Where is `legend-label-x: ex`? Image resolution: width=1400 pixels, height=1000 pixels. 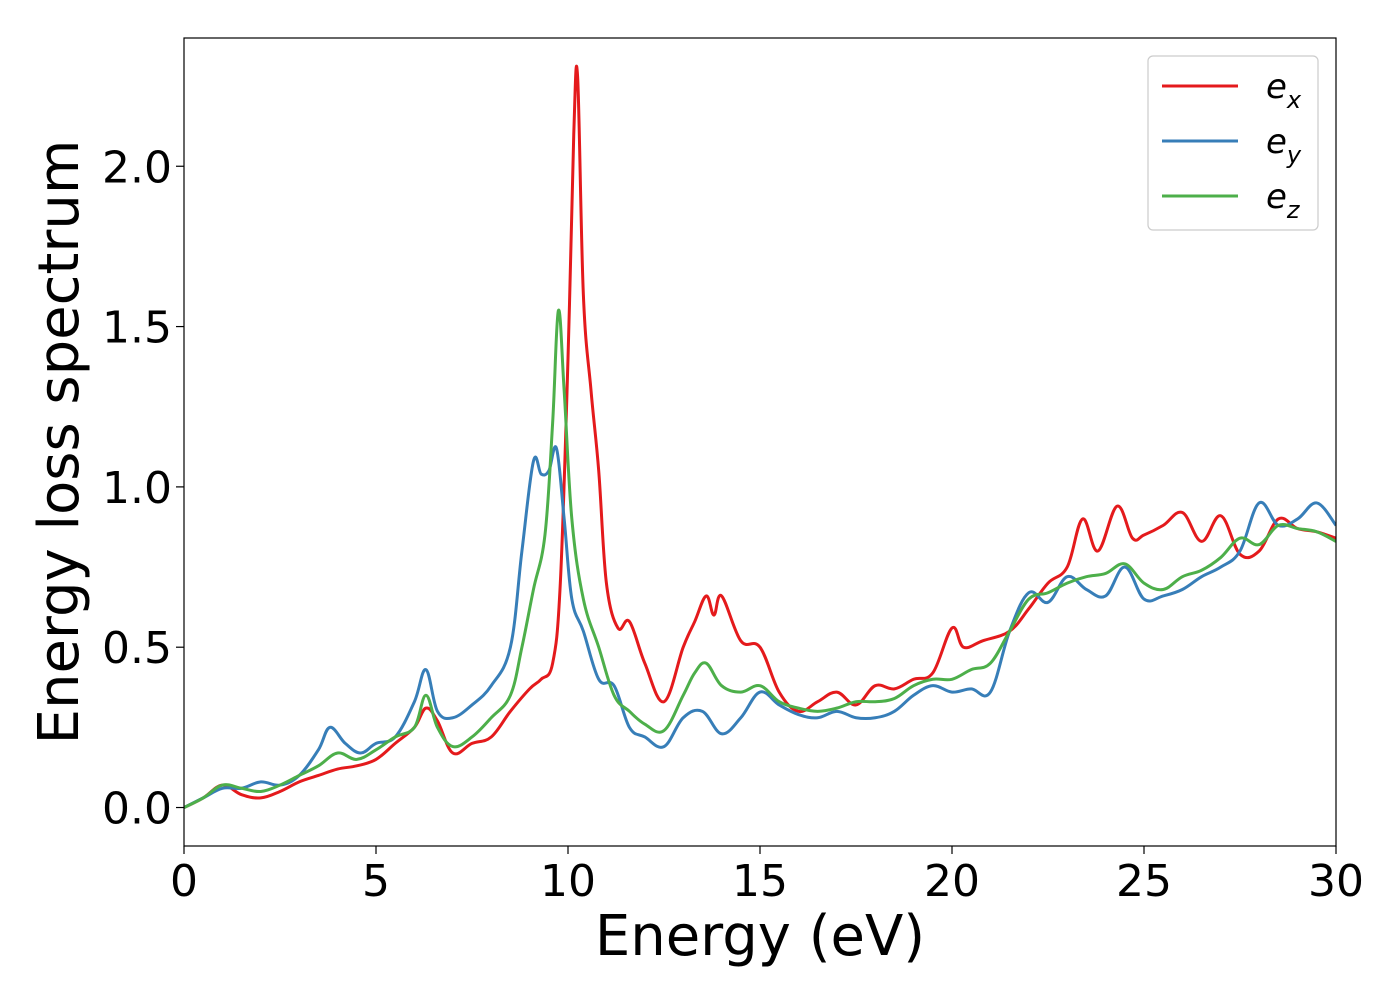
legend-label-x: ex is located at coordinates (1284, 90).